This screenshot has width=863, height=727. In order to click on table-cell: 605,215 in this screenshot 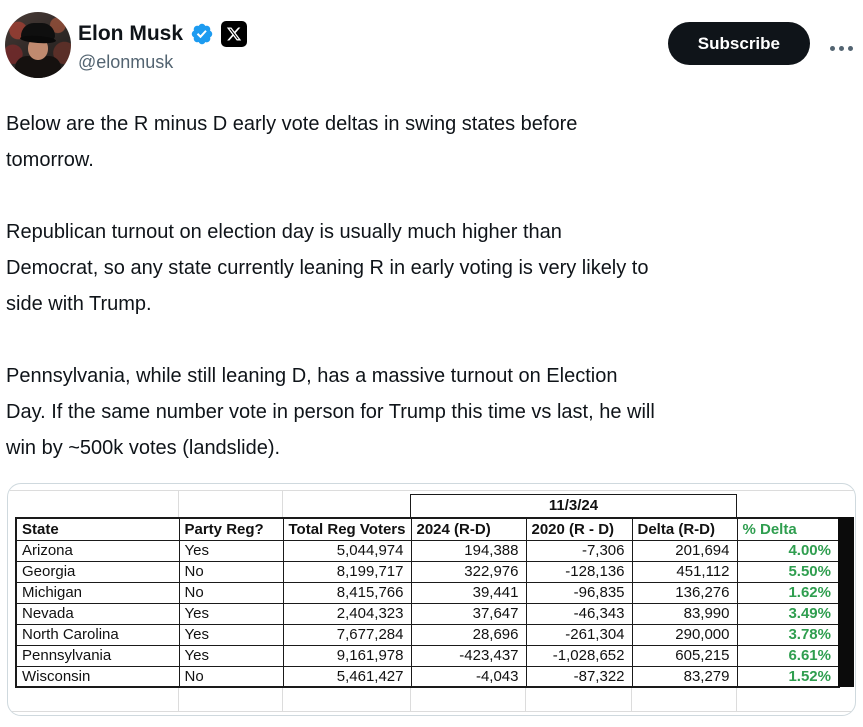, I will do `click(684, 655)`.